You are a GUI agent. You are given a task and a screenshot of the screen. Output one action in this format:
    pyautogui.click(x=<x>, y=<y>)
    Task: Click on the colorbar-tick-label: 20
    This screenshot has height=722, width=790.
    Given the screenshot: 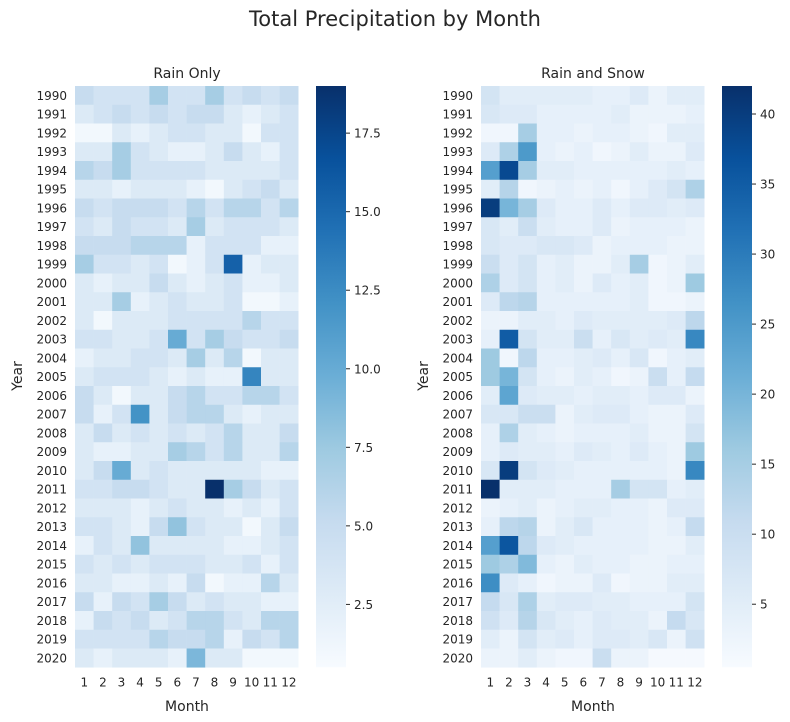 What is the action you would take?
    pyautogui.click(x=767, y=395)
    